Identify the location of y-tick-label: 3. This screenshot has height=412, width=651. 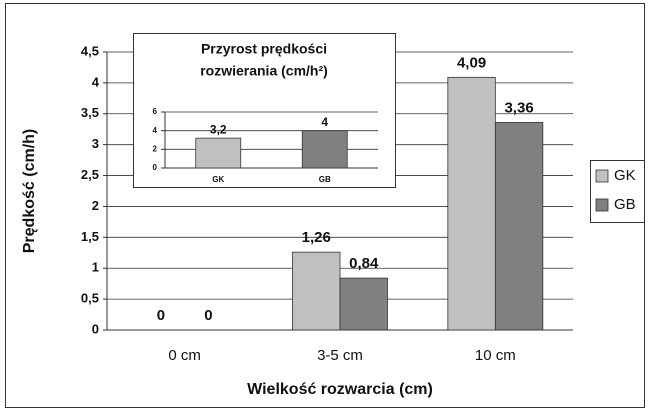
(95, 143).